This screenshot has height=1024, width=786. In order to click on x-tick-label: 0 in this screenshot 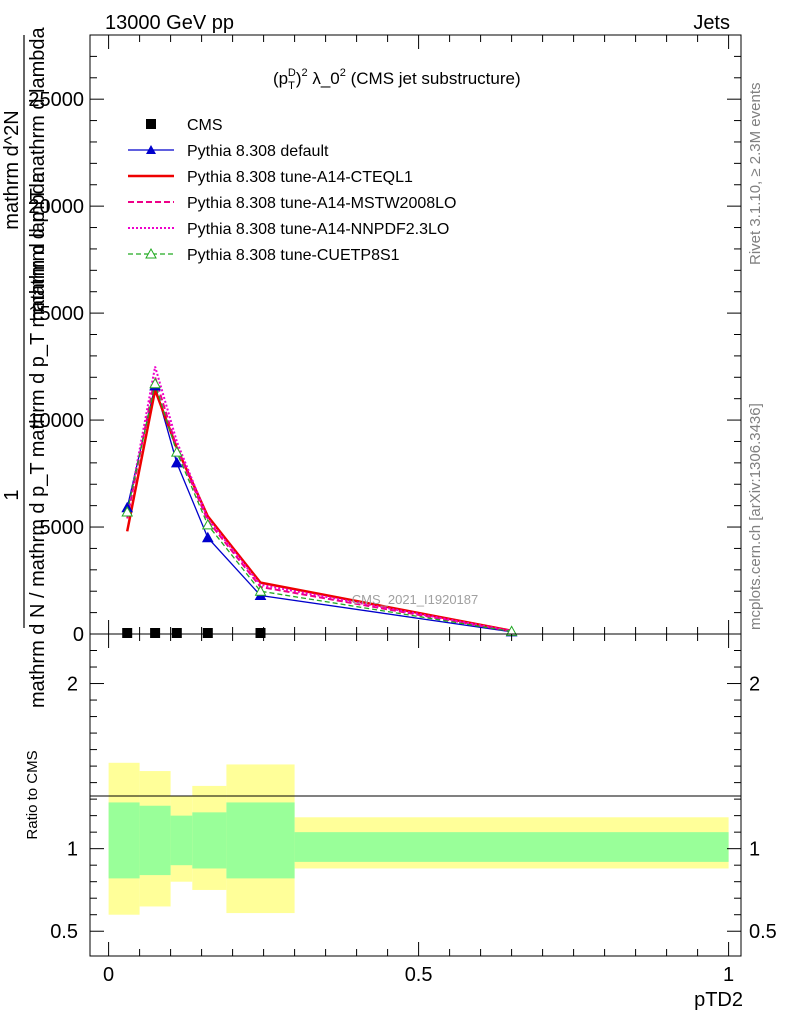, I will do `click(108, 975)`.